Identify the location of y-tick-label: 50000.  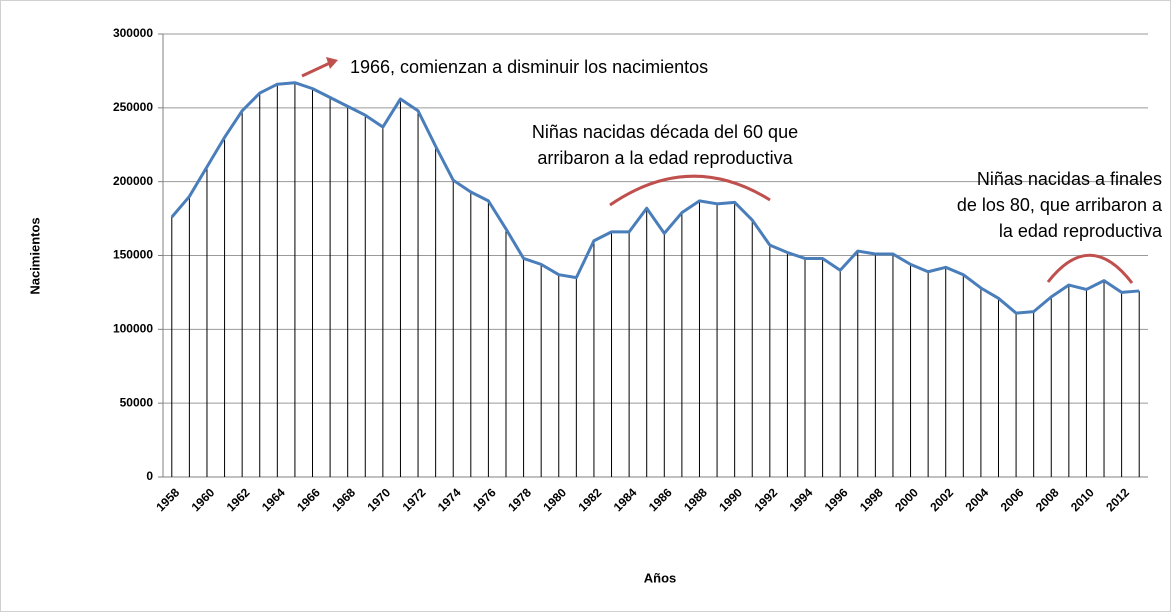
(137, 402).